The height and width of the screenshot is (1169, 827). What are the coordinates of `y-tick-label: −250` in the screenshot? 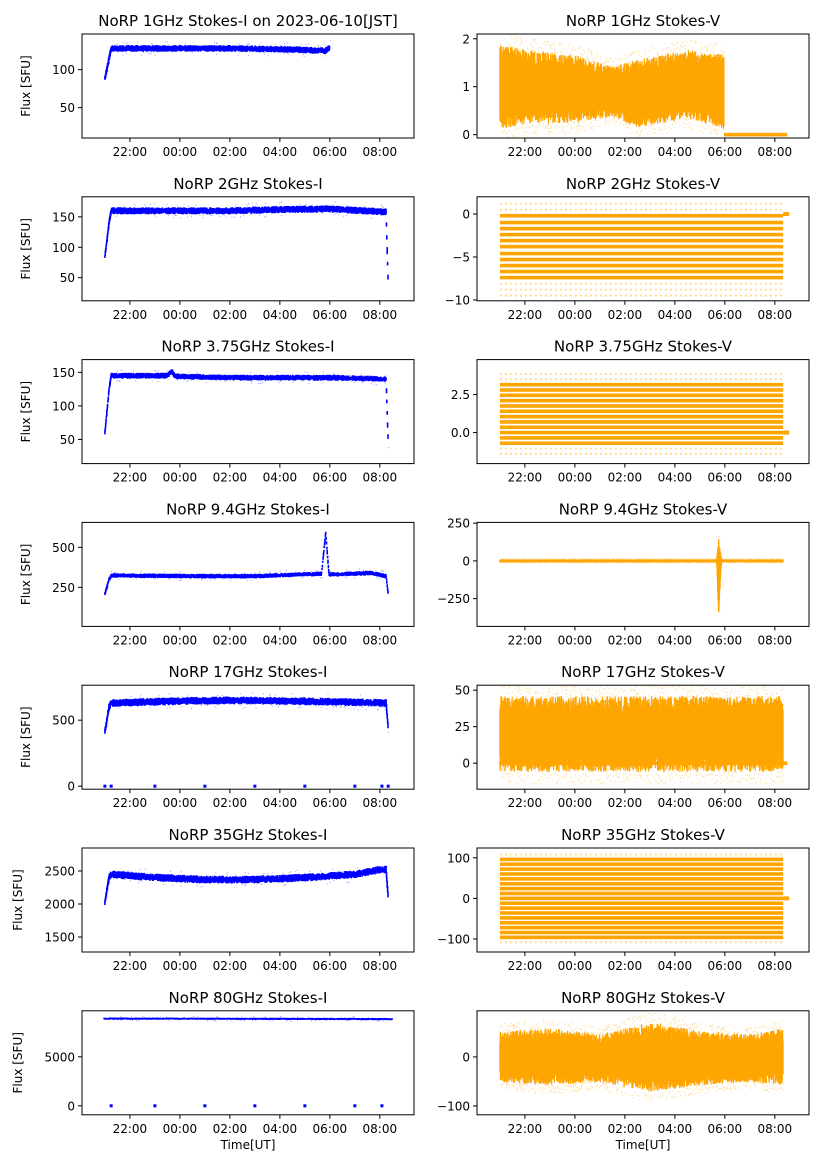 It's located at (453, 599).